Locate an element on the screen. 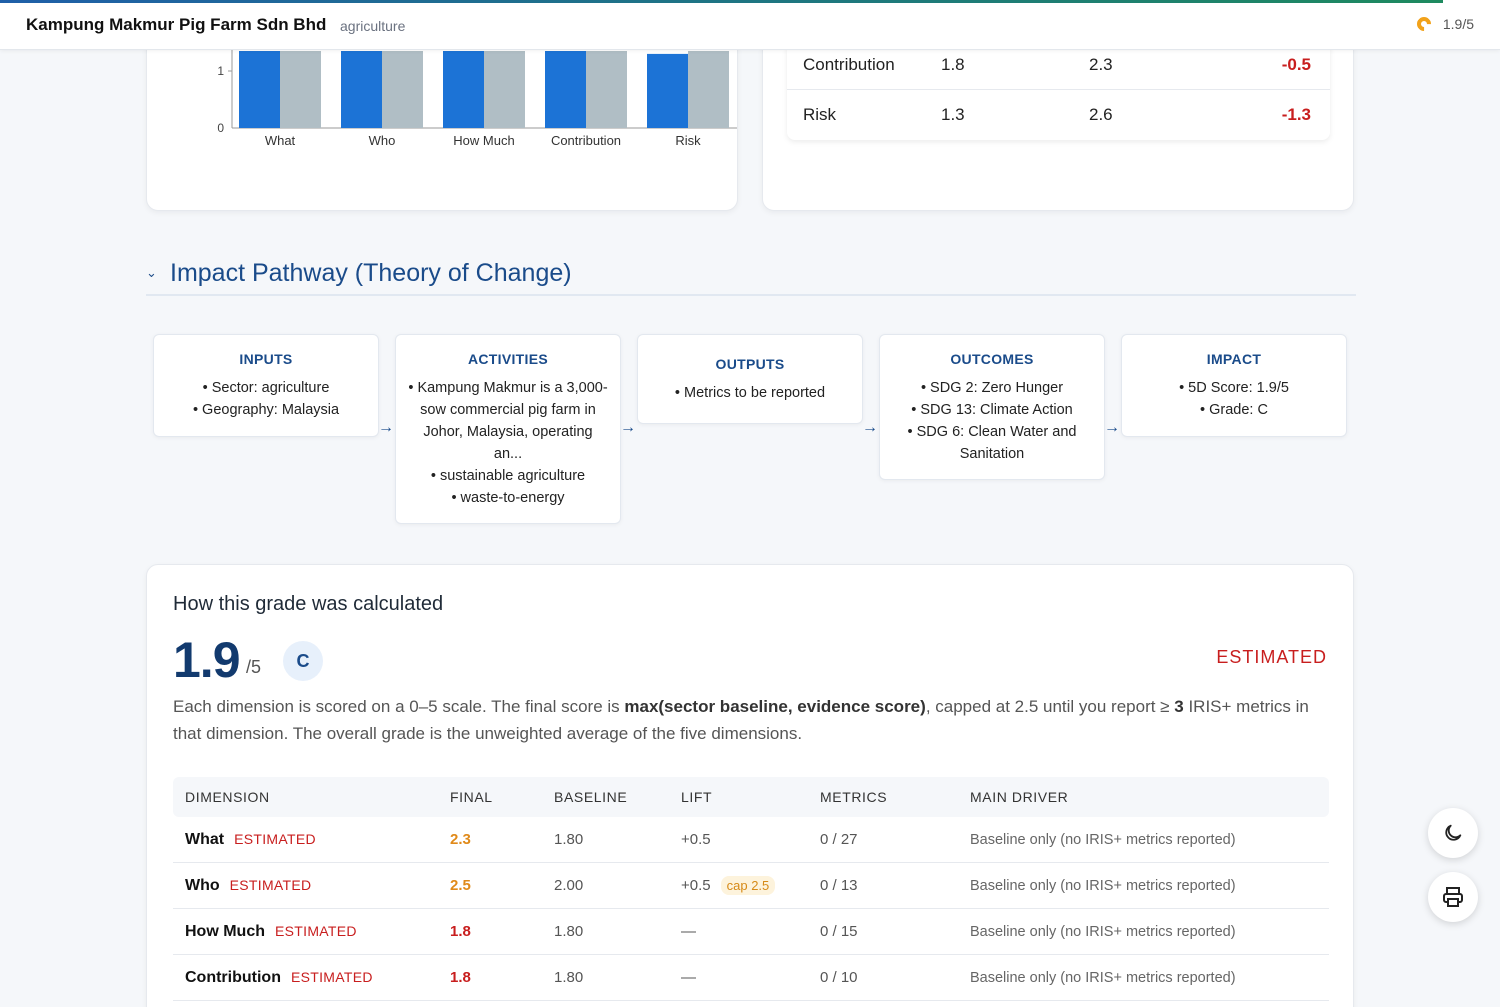 Image resolution: width=1500 pixels, height=1007 pixels. col-header-final: FINAL is located at coordinates (471, 797).